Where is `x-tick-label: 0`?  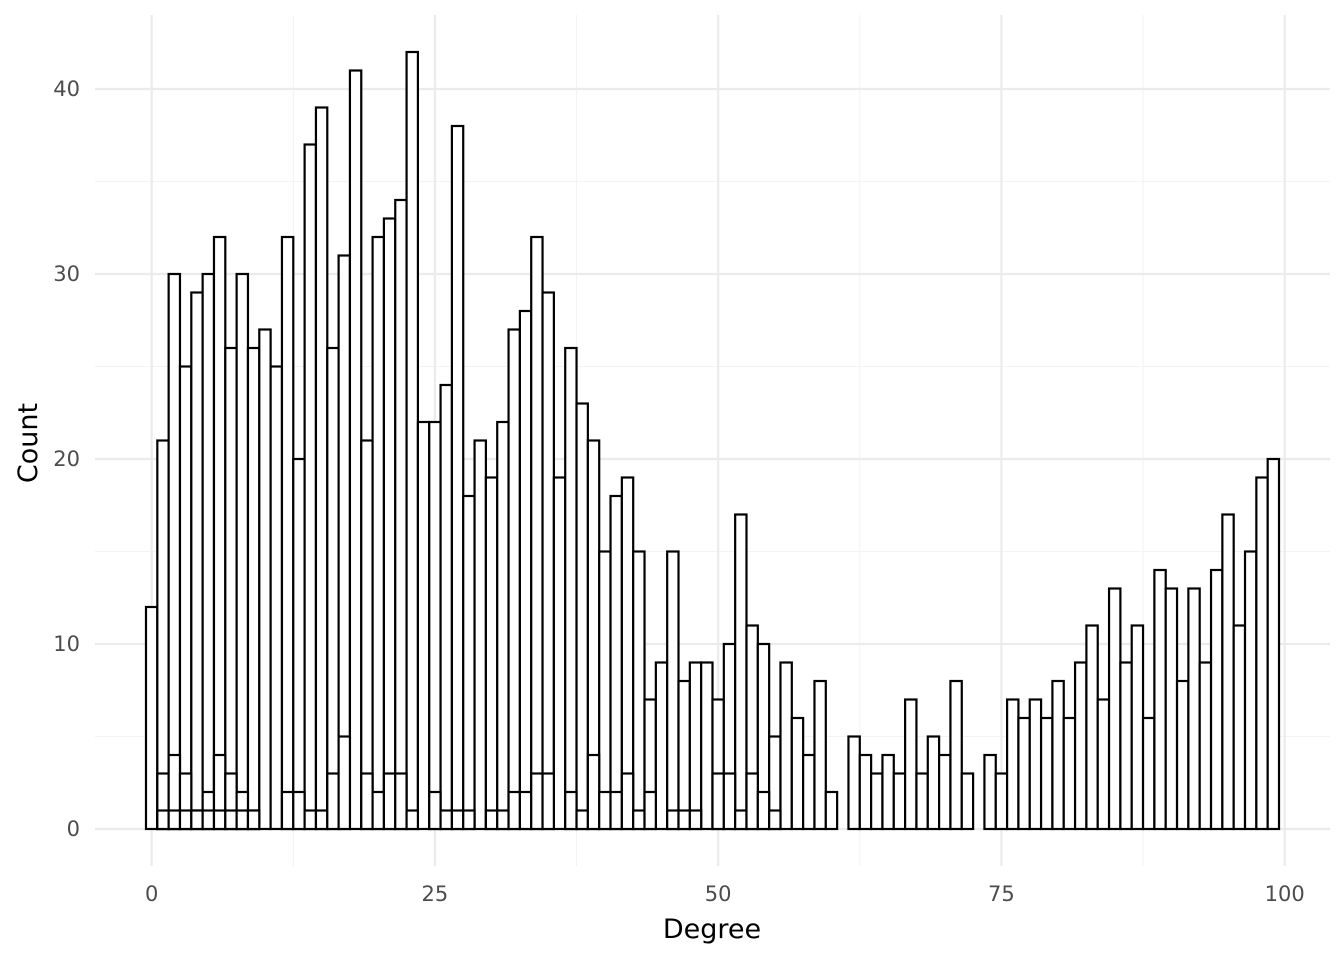
x-tick-label: 0 is located at coordinates (151, 894).